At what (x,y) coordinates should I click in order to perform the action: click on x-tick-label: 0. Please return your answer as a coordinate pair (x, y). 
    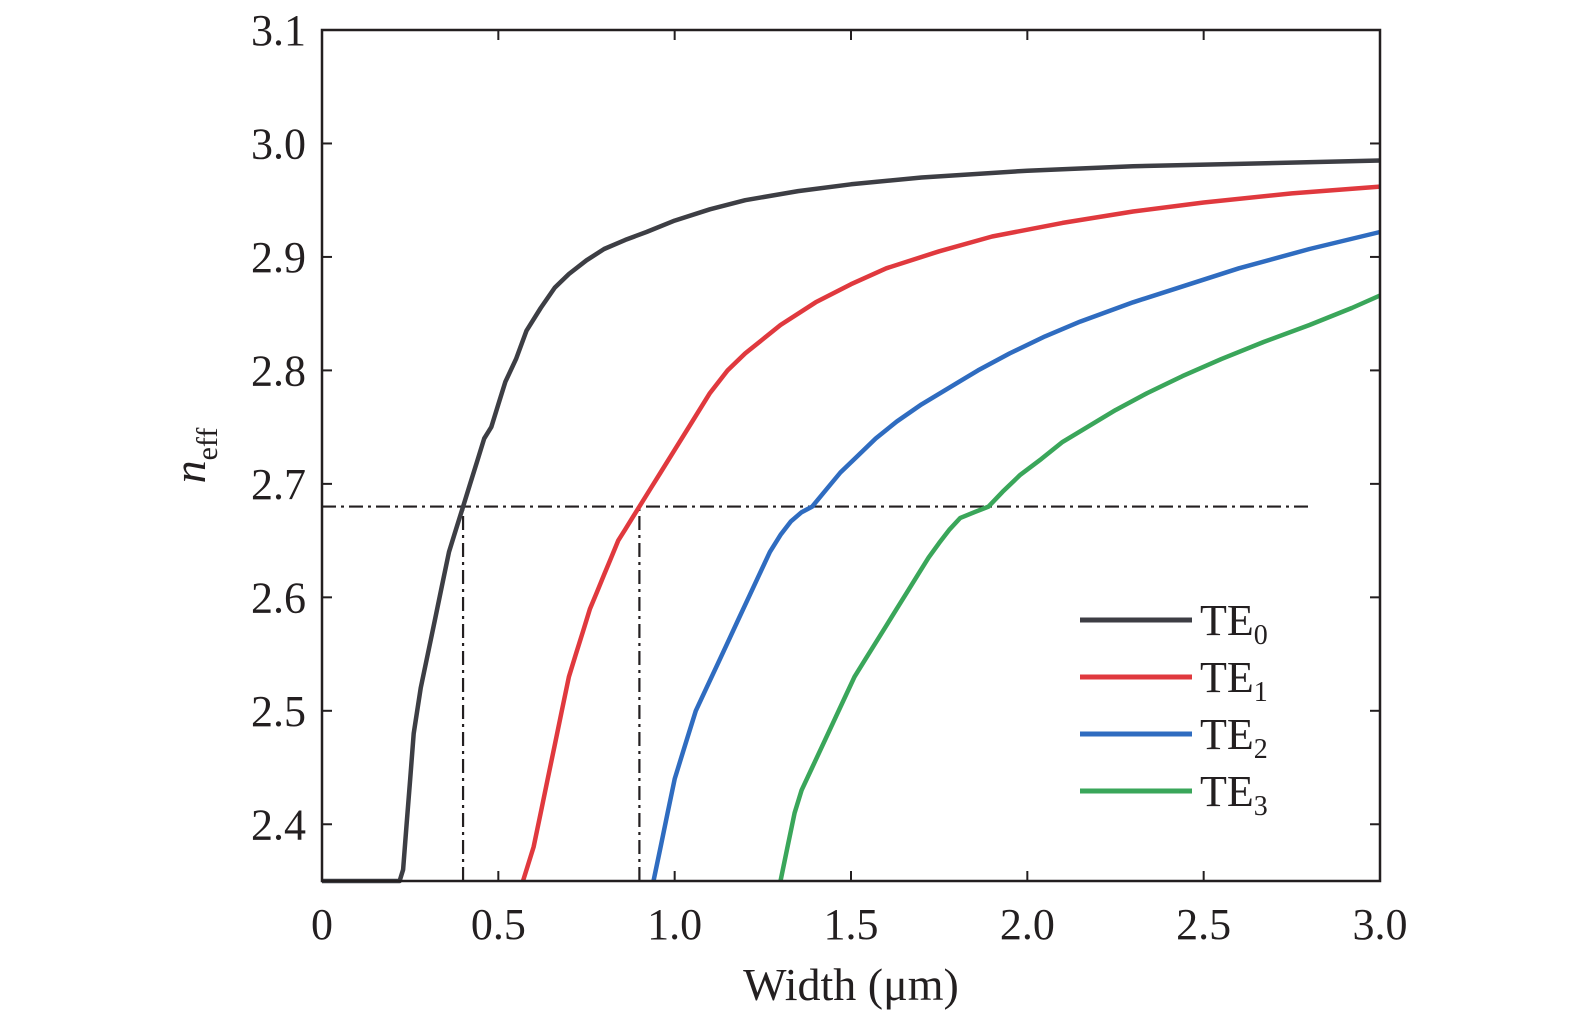
    Looking at the image, I should click on (322, 924).